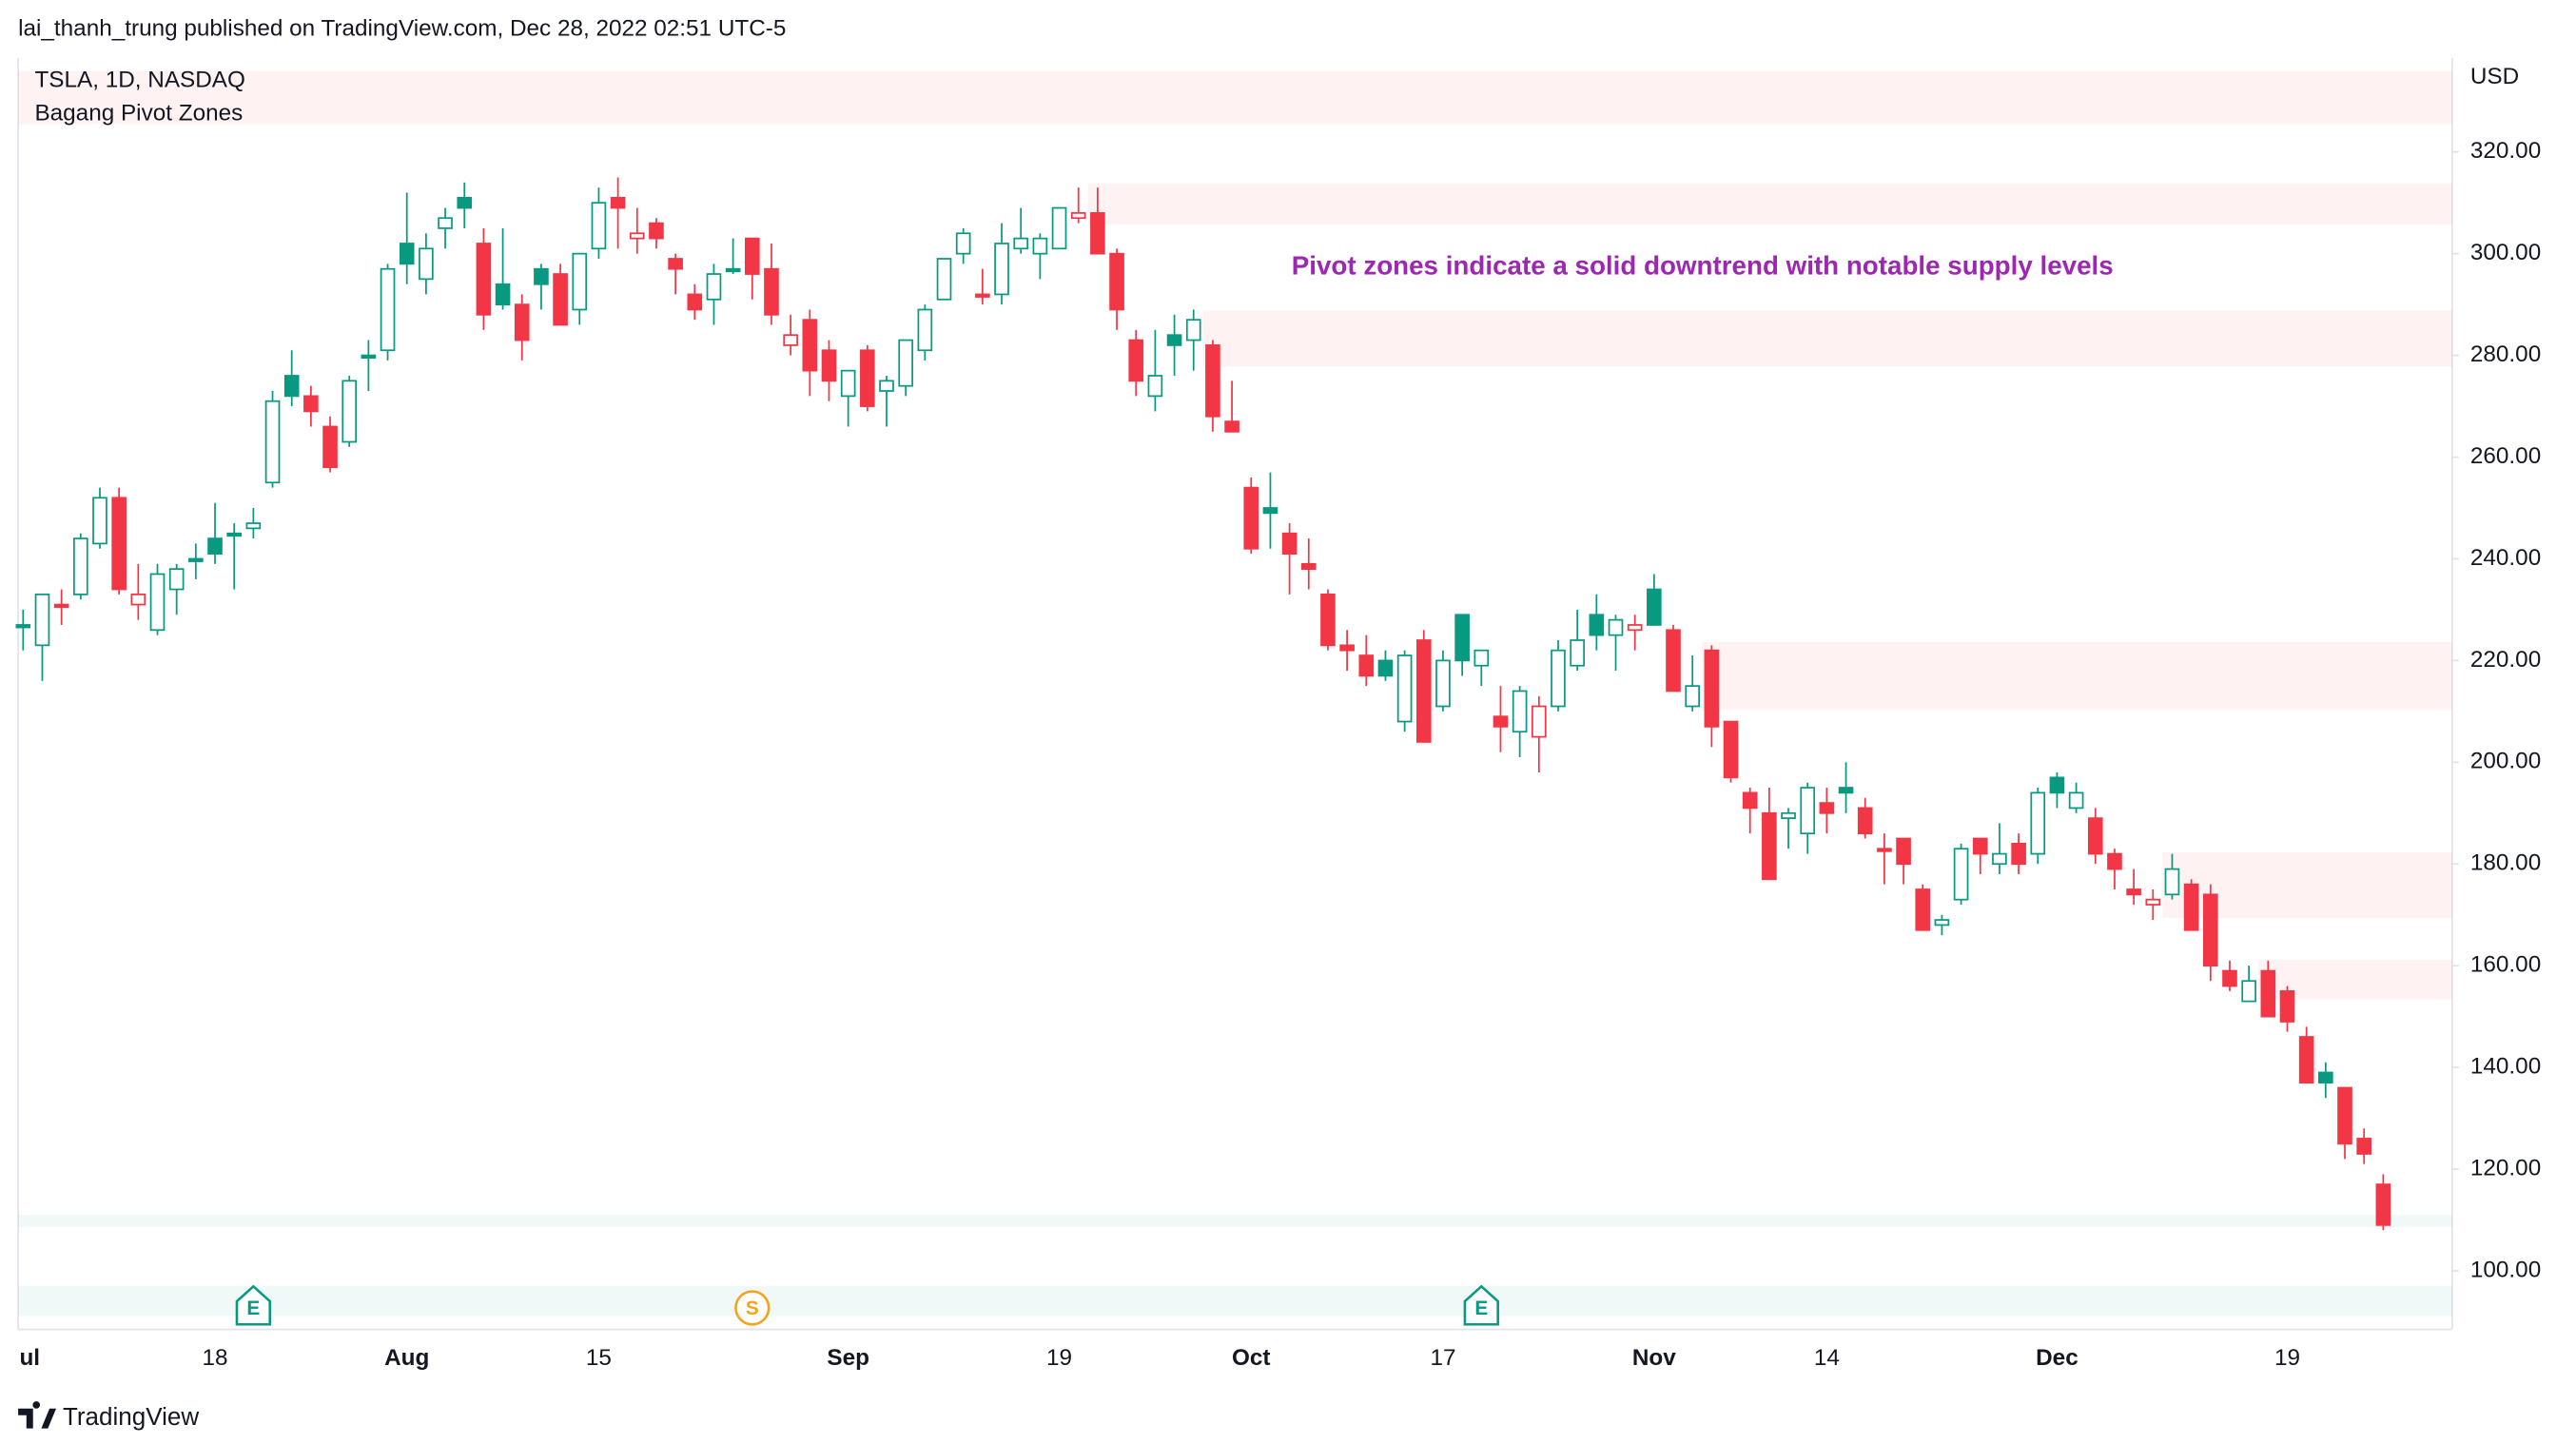 The image size is (2576, 1444). I want to click on brand-logo, so click(38, 1415).